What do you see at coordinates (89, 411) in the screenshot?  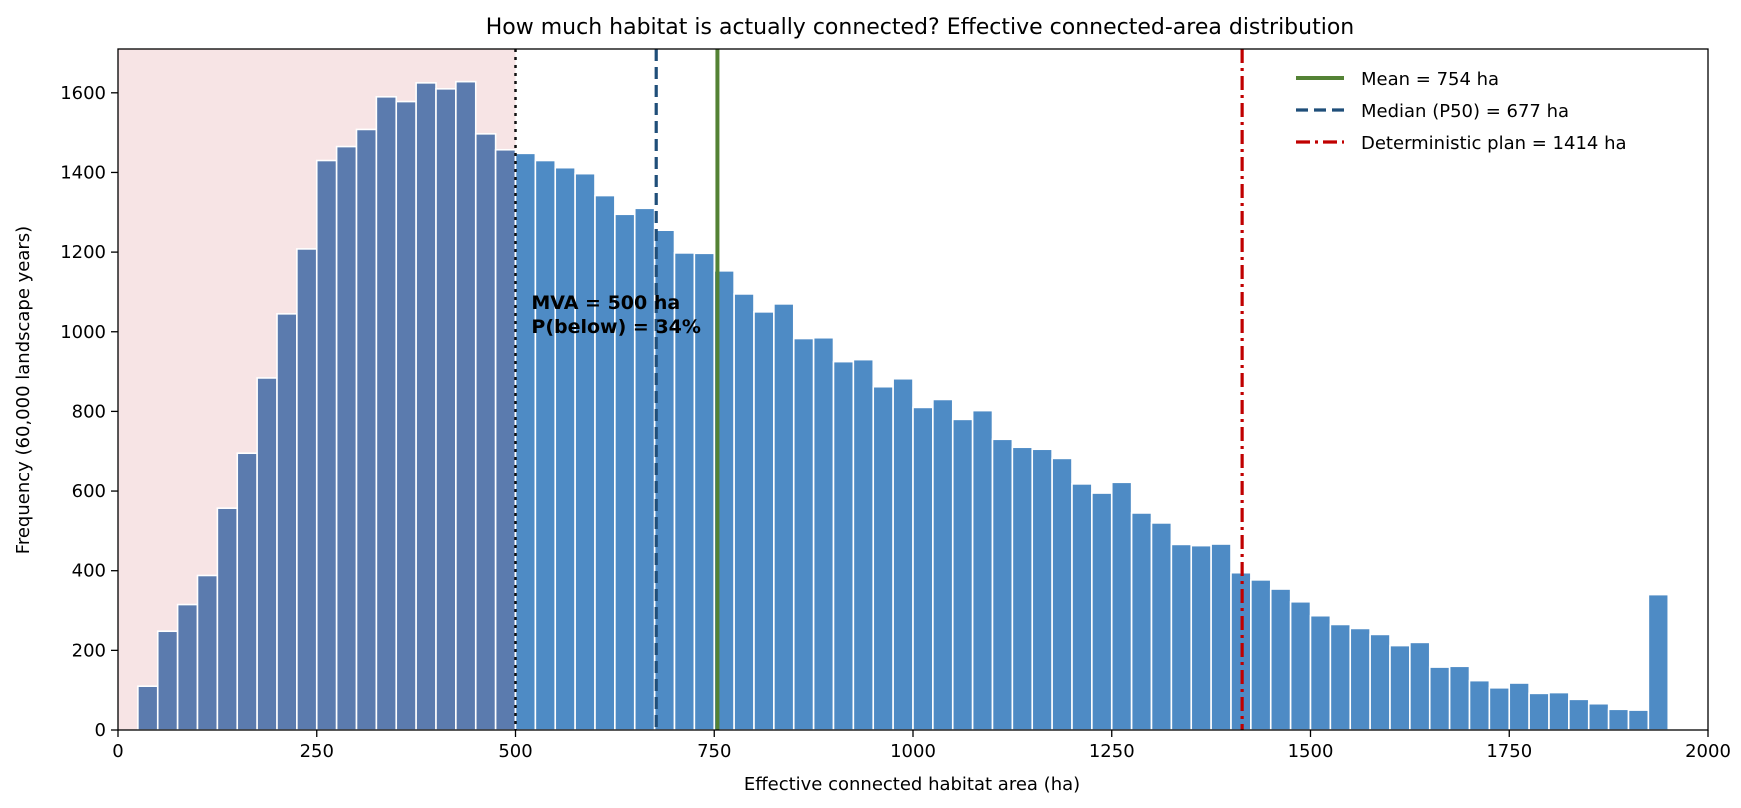 I see `y-tick-label: 800` at bounding box center [89, 411].